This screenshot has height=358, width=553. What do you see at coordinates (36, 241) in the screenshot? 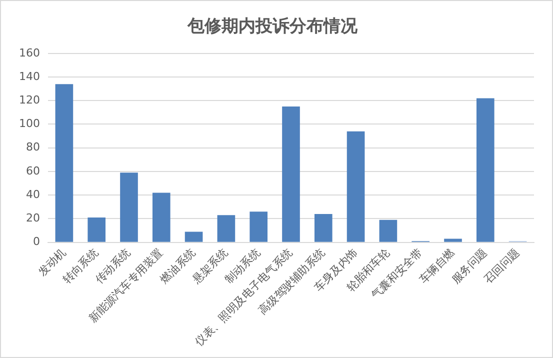
I see `y-tick-label: 0` at bounding box center [36, 241].